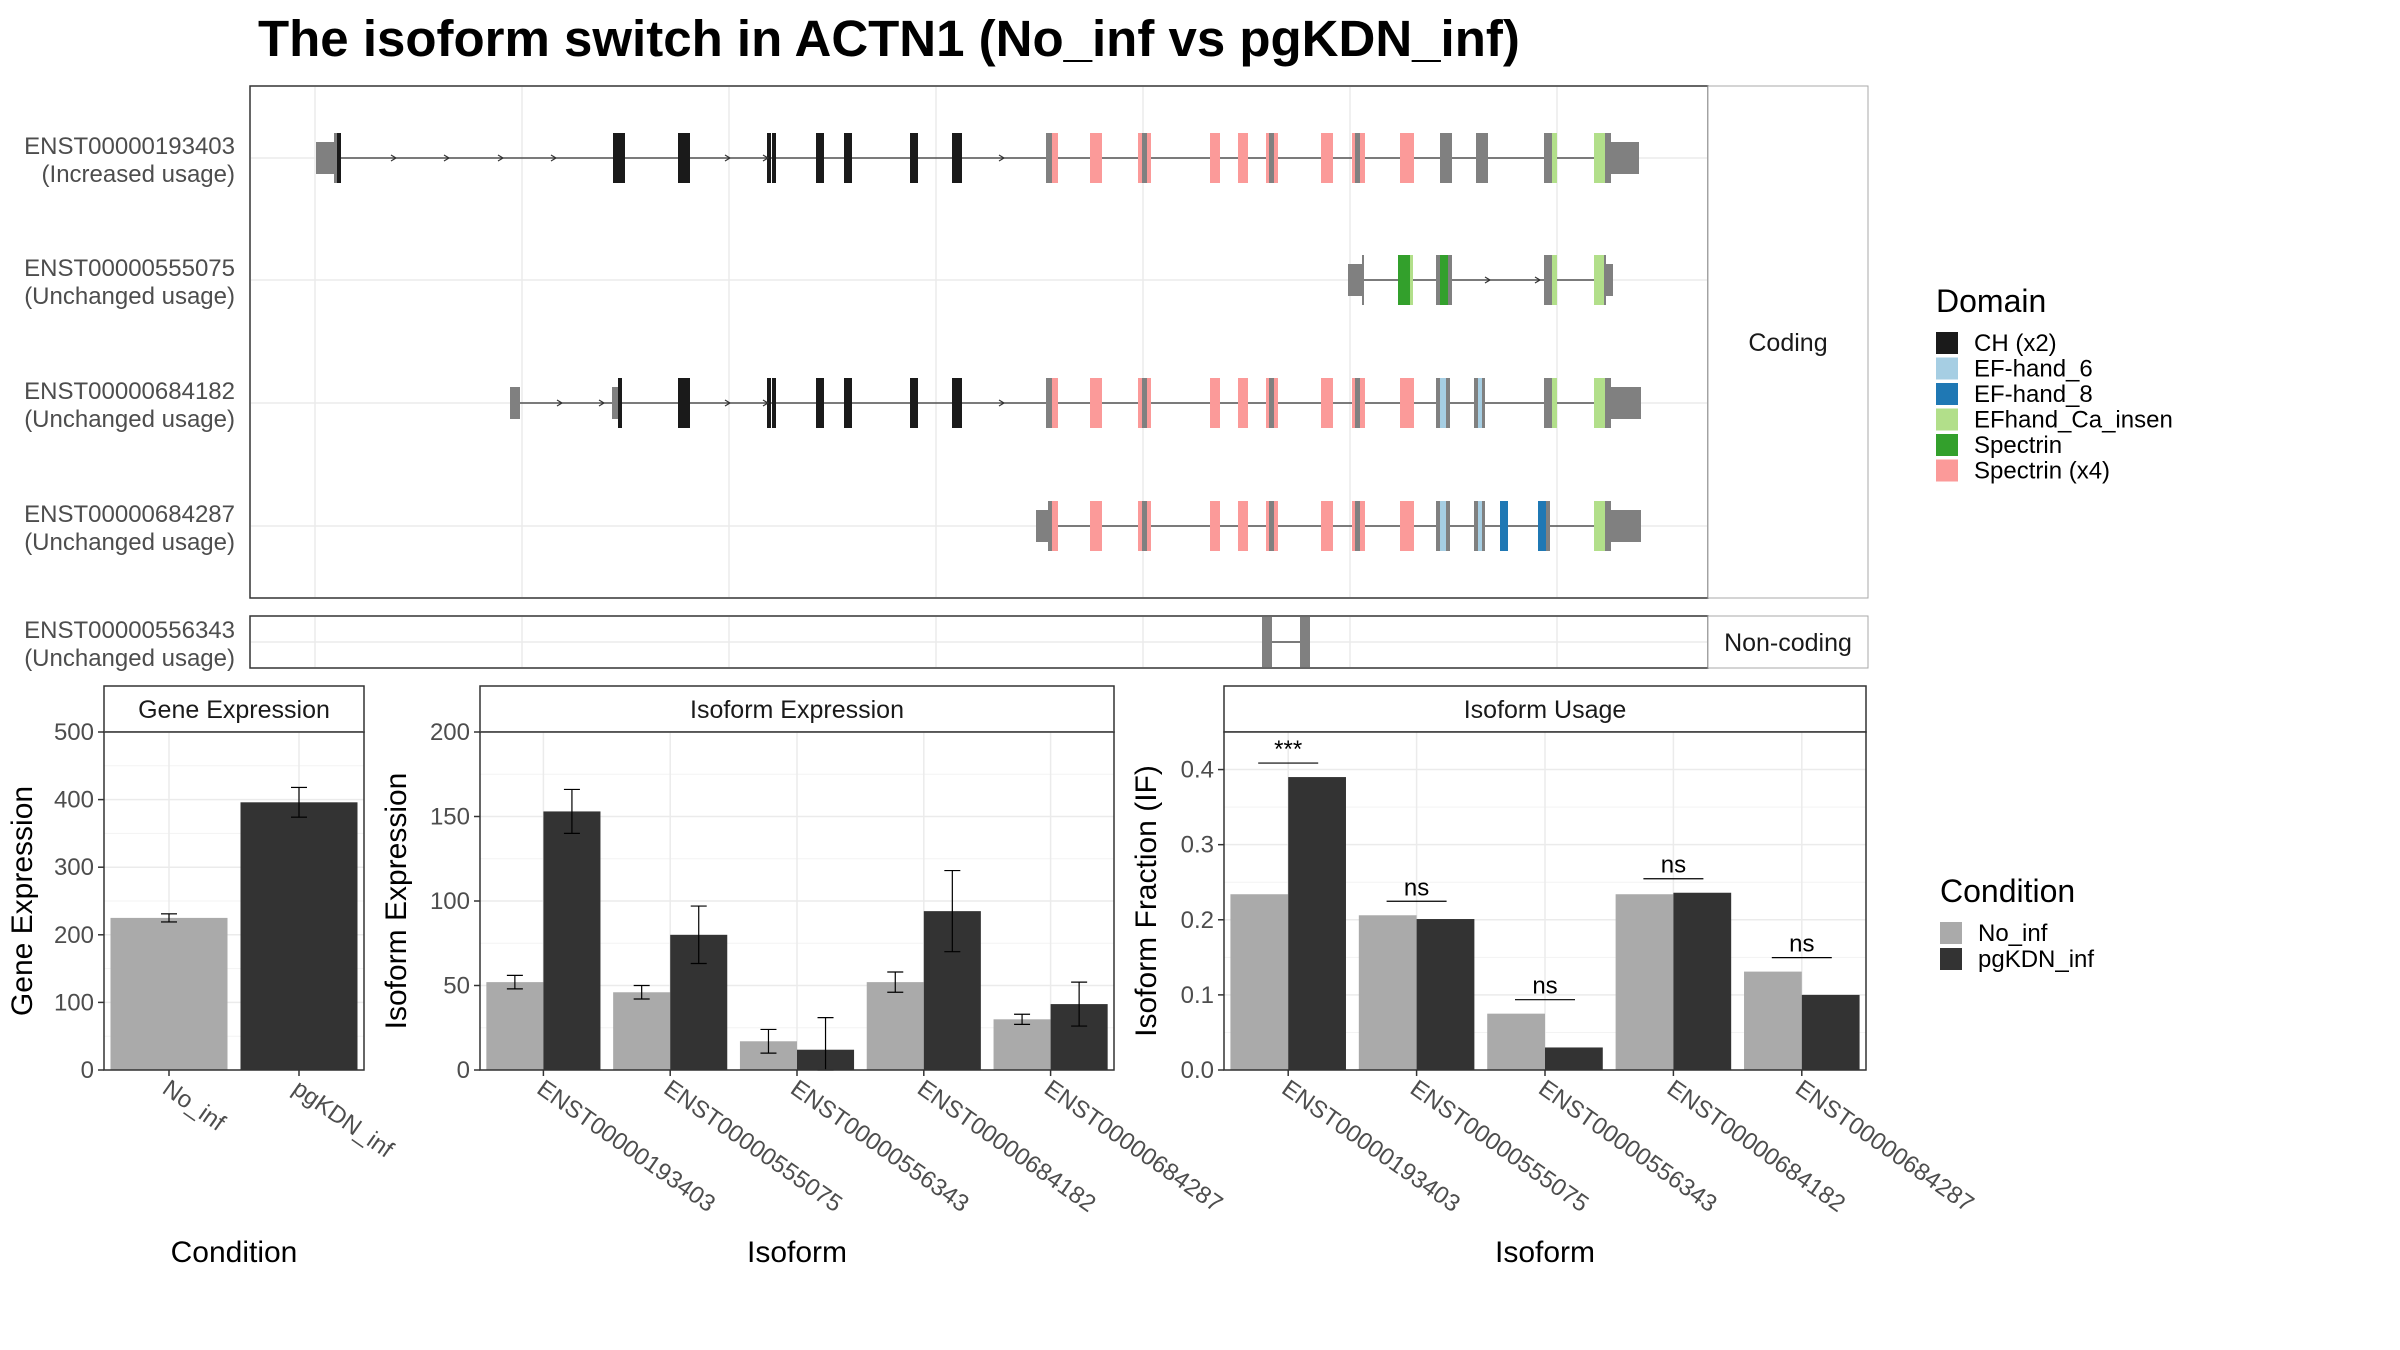  Describe the element at coordinates (1416, 887) in the screenshot. I see `significance-label: ns` at that location.